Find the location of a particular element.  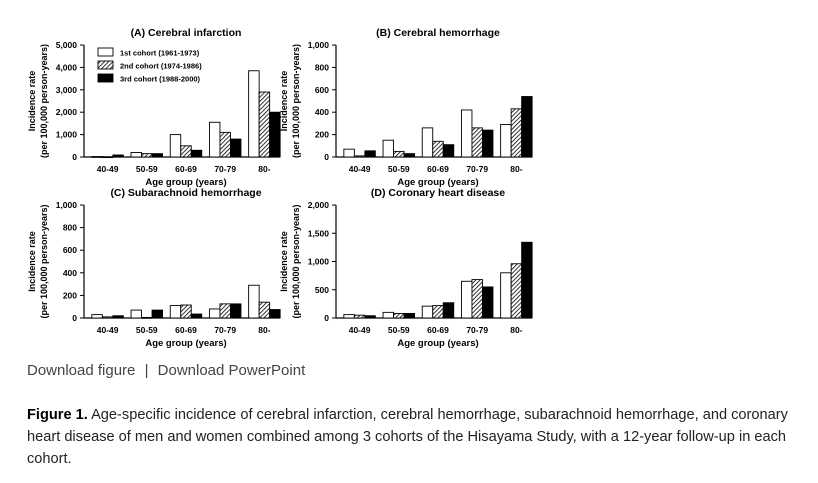

y-tick-label: 500 is located at coordinates (322, 290).